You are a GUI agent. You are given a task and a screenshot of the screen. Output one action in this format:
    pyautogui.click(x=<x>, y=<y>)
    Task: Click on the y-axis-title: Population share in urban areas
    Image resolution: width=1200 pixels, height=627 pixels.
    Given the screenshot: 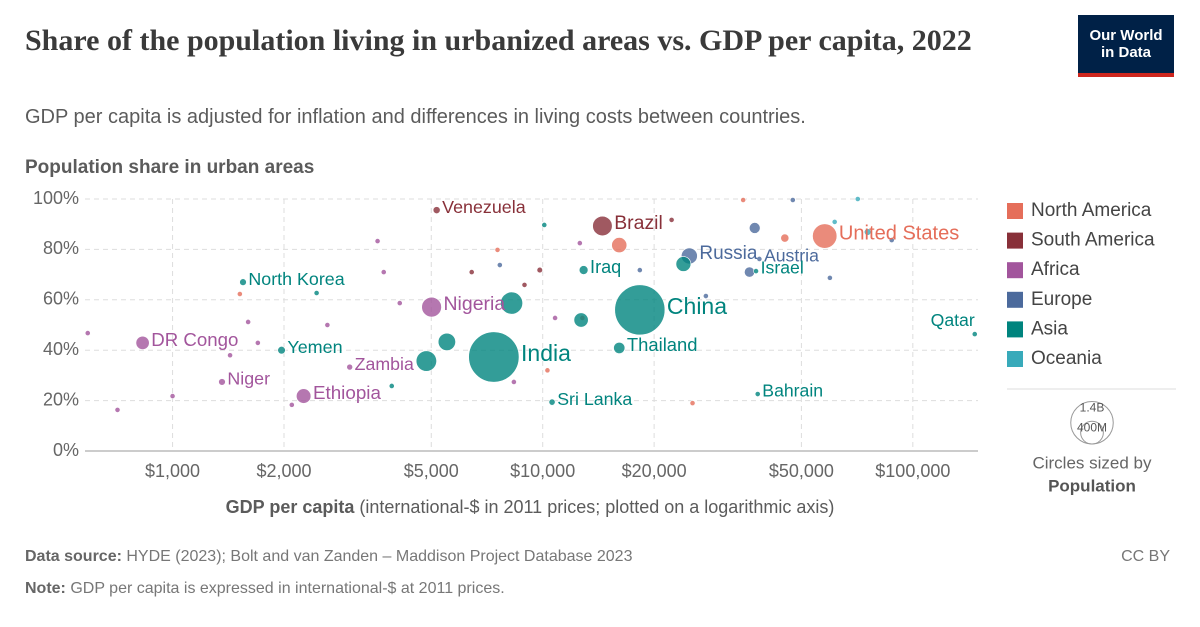 What is the action you would take?
    pyautogui.click(x=169, y=167)
    